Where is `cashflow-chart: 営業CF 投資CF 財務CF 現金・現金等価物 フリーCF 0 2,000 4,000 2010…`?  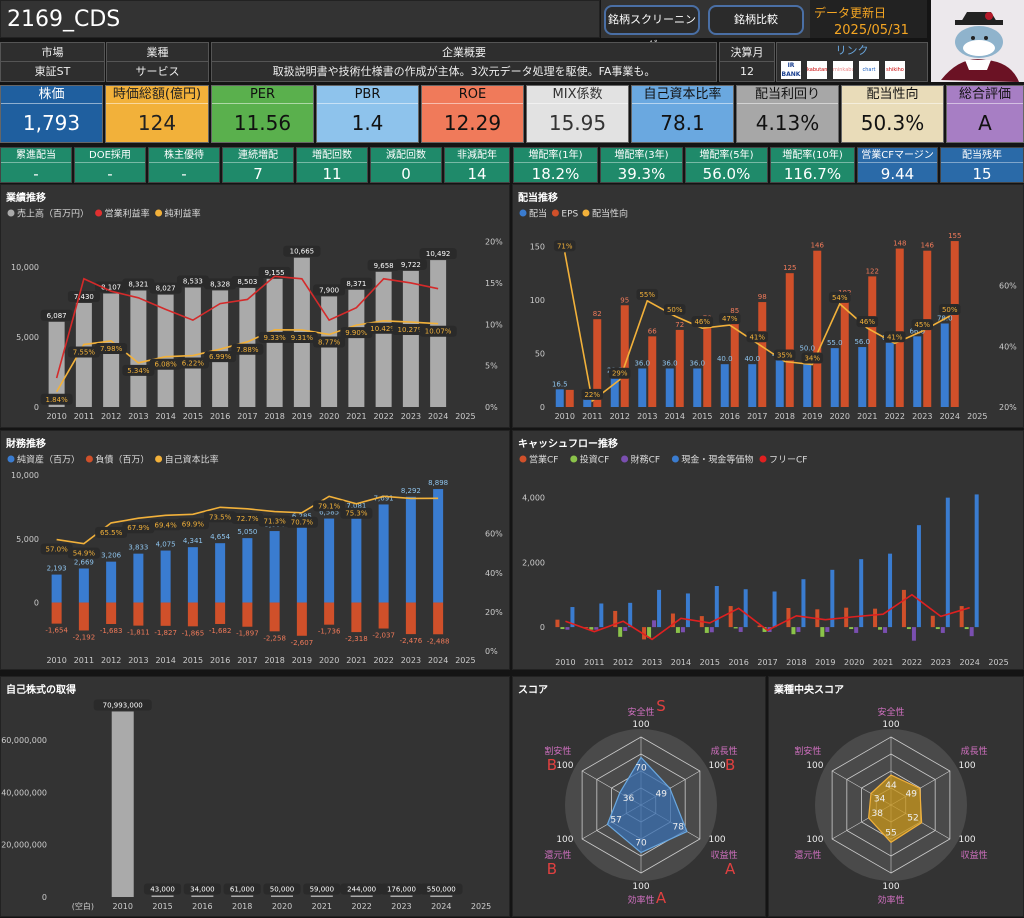
cashflow-chart: 営業CF 投資CF 財務CF 現金・現金等価物 フリーCF 0 2,000 4,000 2010… is located at coordinates (764, 560).